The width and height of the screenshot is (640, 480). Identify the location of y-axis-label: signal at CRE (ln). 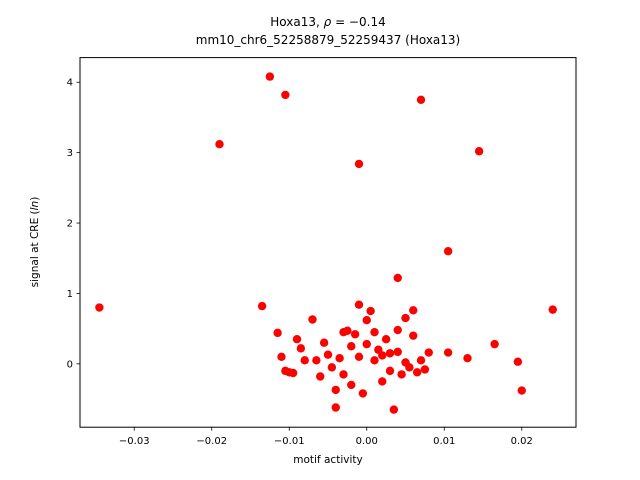
(35, 242).